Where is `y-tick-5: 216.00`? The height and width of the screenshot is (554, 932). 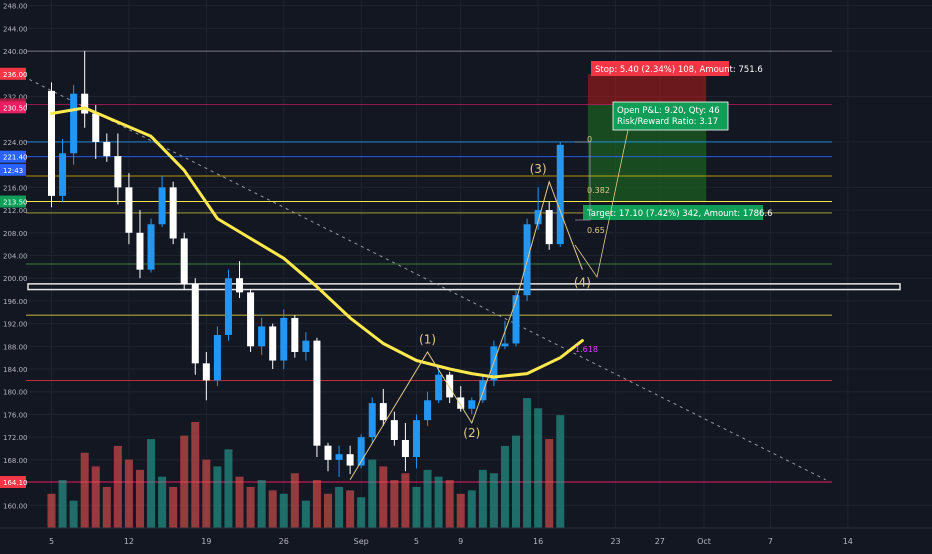
y-tick-5: 216.00 is located at coordinates (15, 188).